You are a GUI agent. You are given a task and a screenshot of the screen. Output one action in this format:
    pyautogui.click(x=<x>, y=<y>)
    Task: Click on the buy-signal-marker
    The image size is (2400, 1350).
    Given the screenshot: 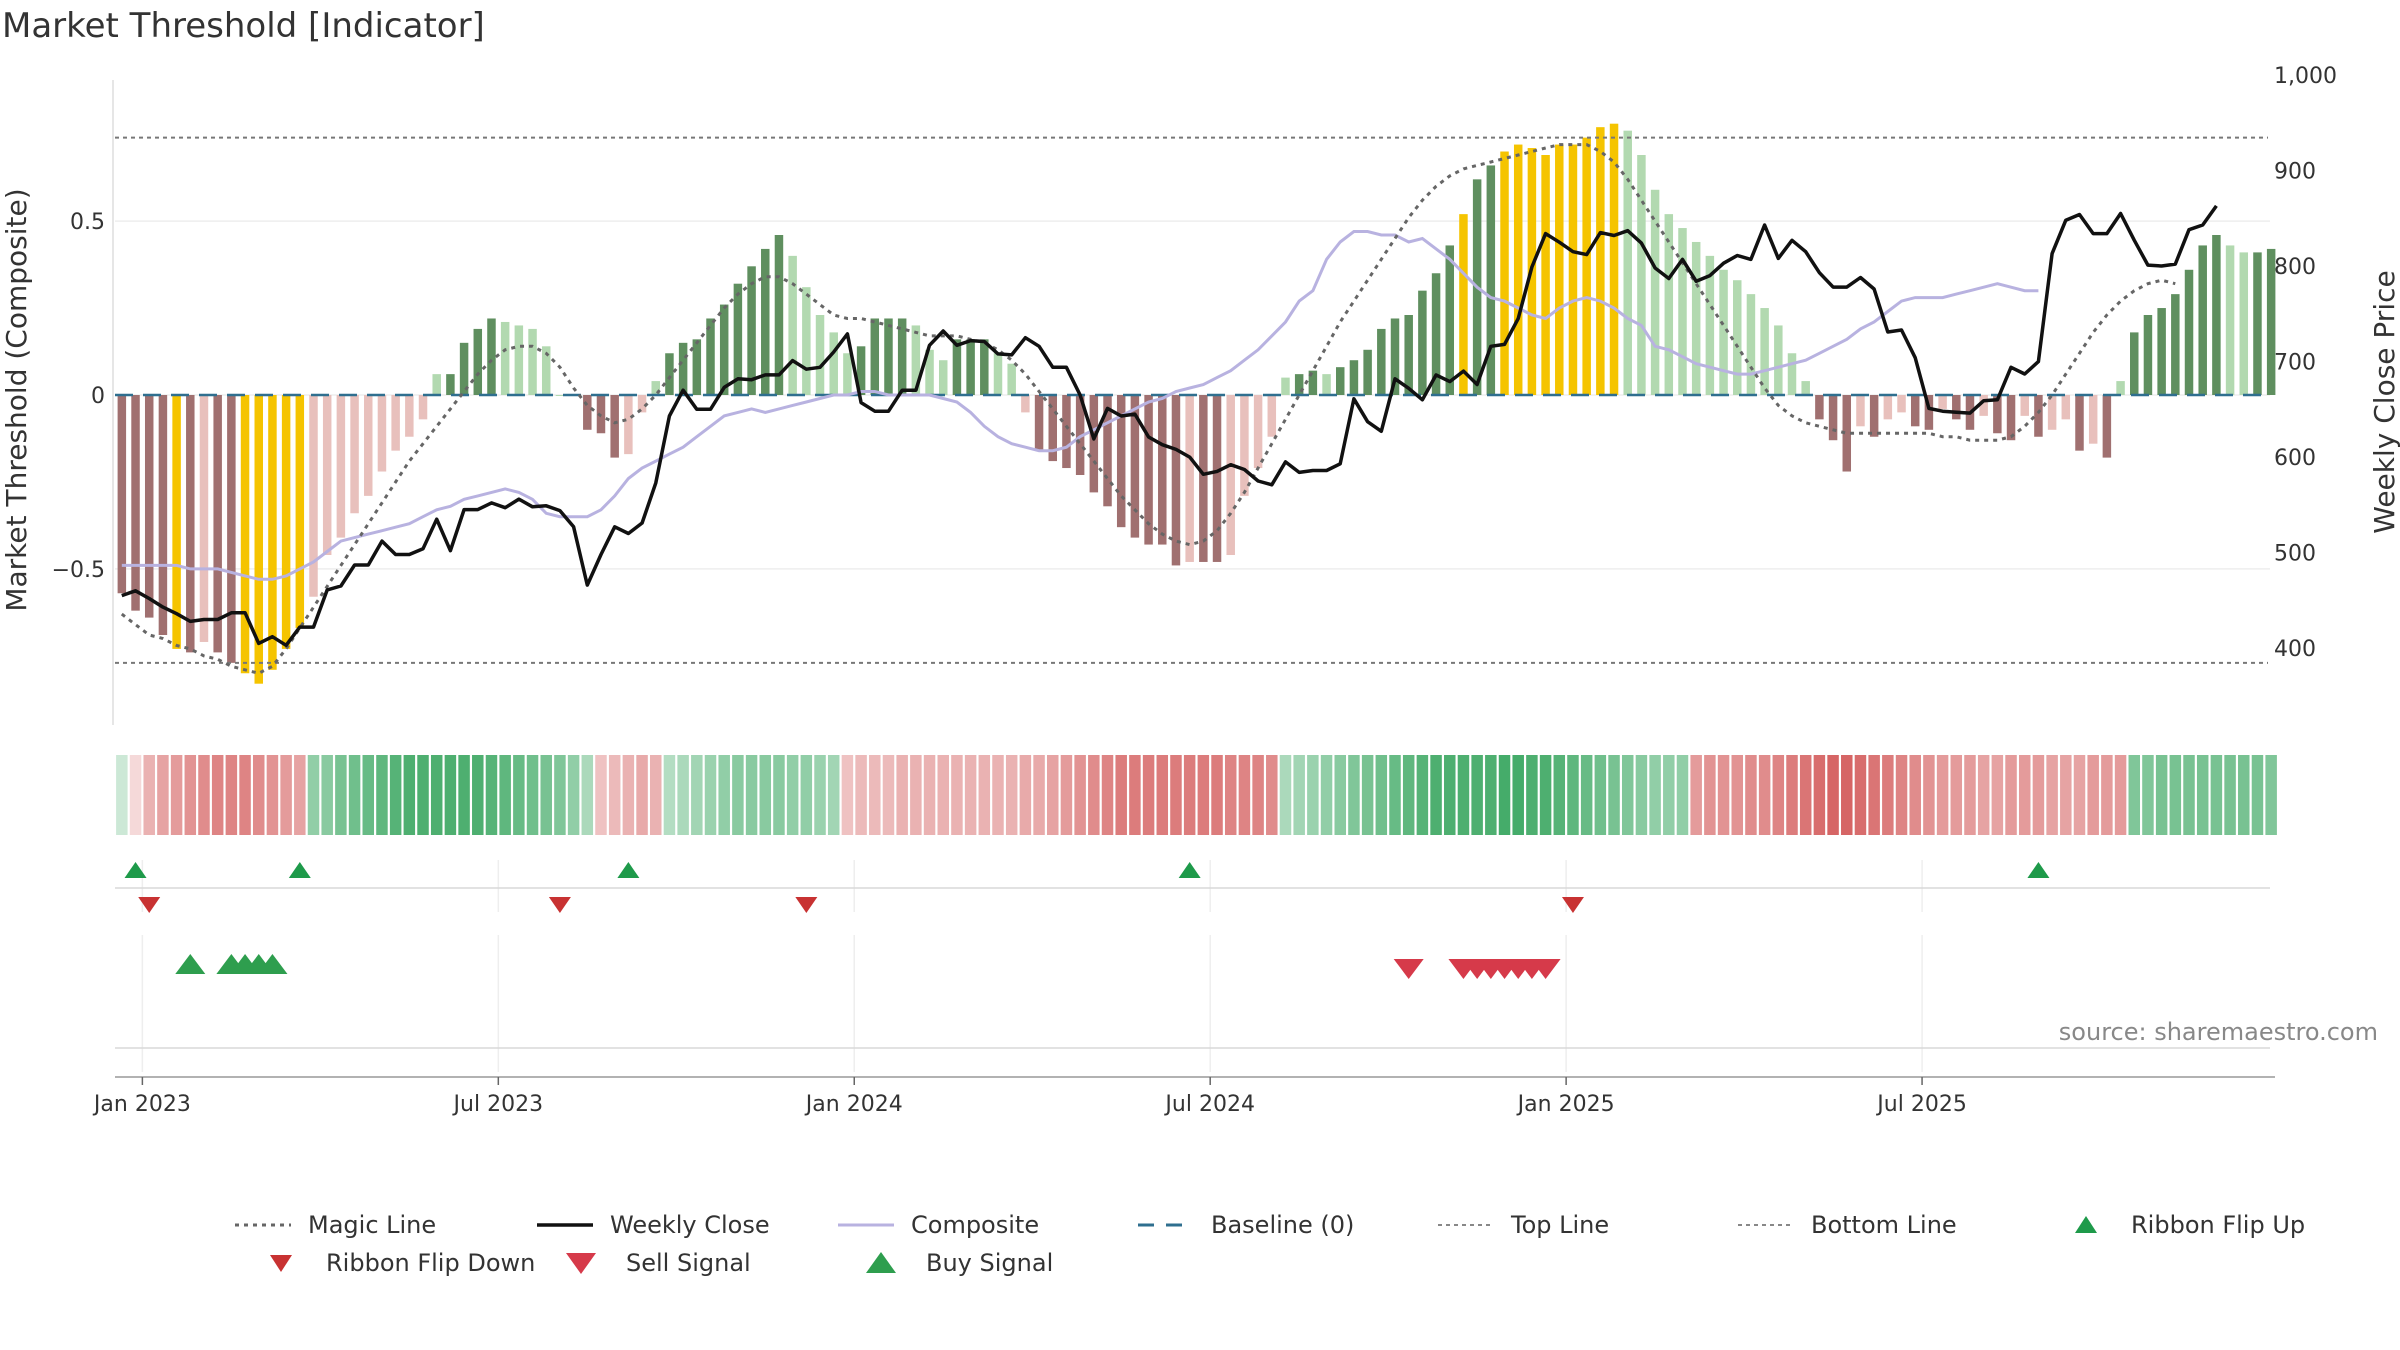 What is the action you would take?
    pyautogui.click(x=190, y=964)
    